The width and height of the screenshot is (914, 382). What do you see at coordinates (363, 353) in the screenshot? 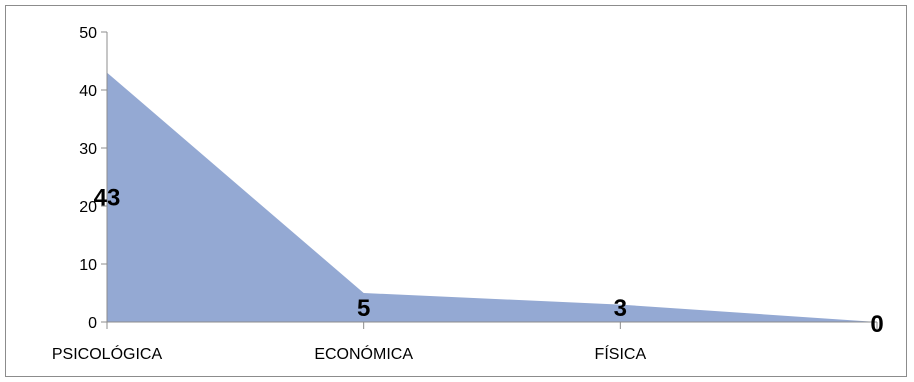
I see `x-tick-label: ECONÓMICA` at bounding box center [363, 353].